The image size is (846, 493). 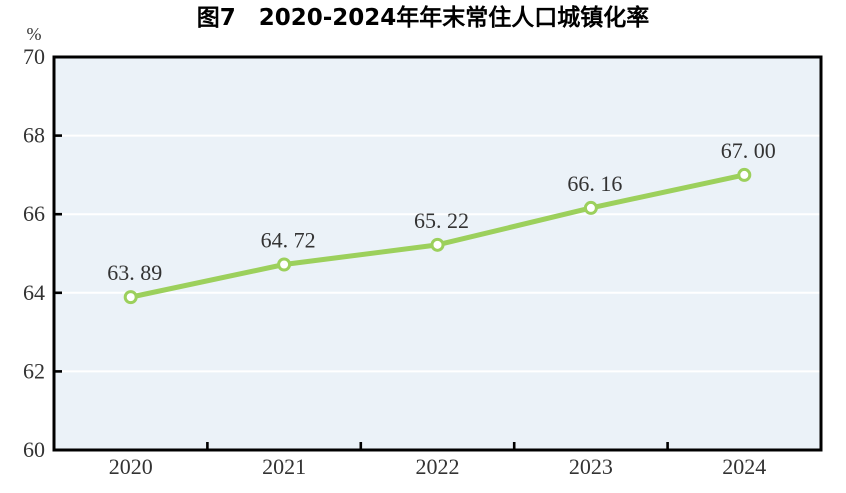 What do you see at coordinates (423, 18) in the screenshot?
I see `chart-title: 图7 2020-2024年年末常住人口城镇化率` at bounding box center [423, 18].